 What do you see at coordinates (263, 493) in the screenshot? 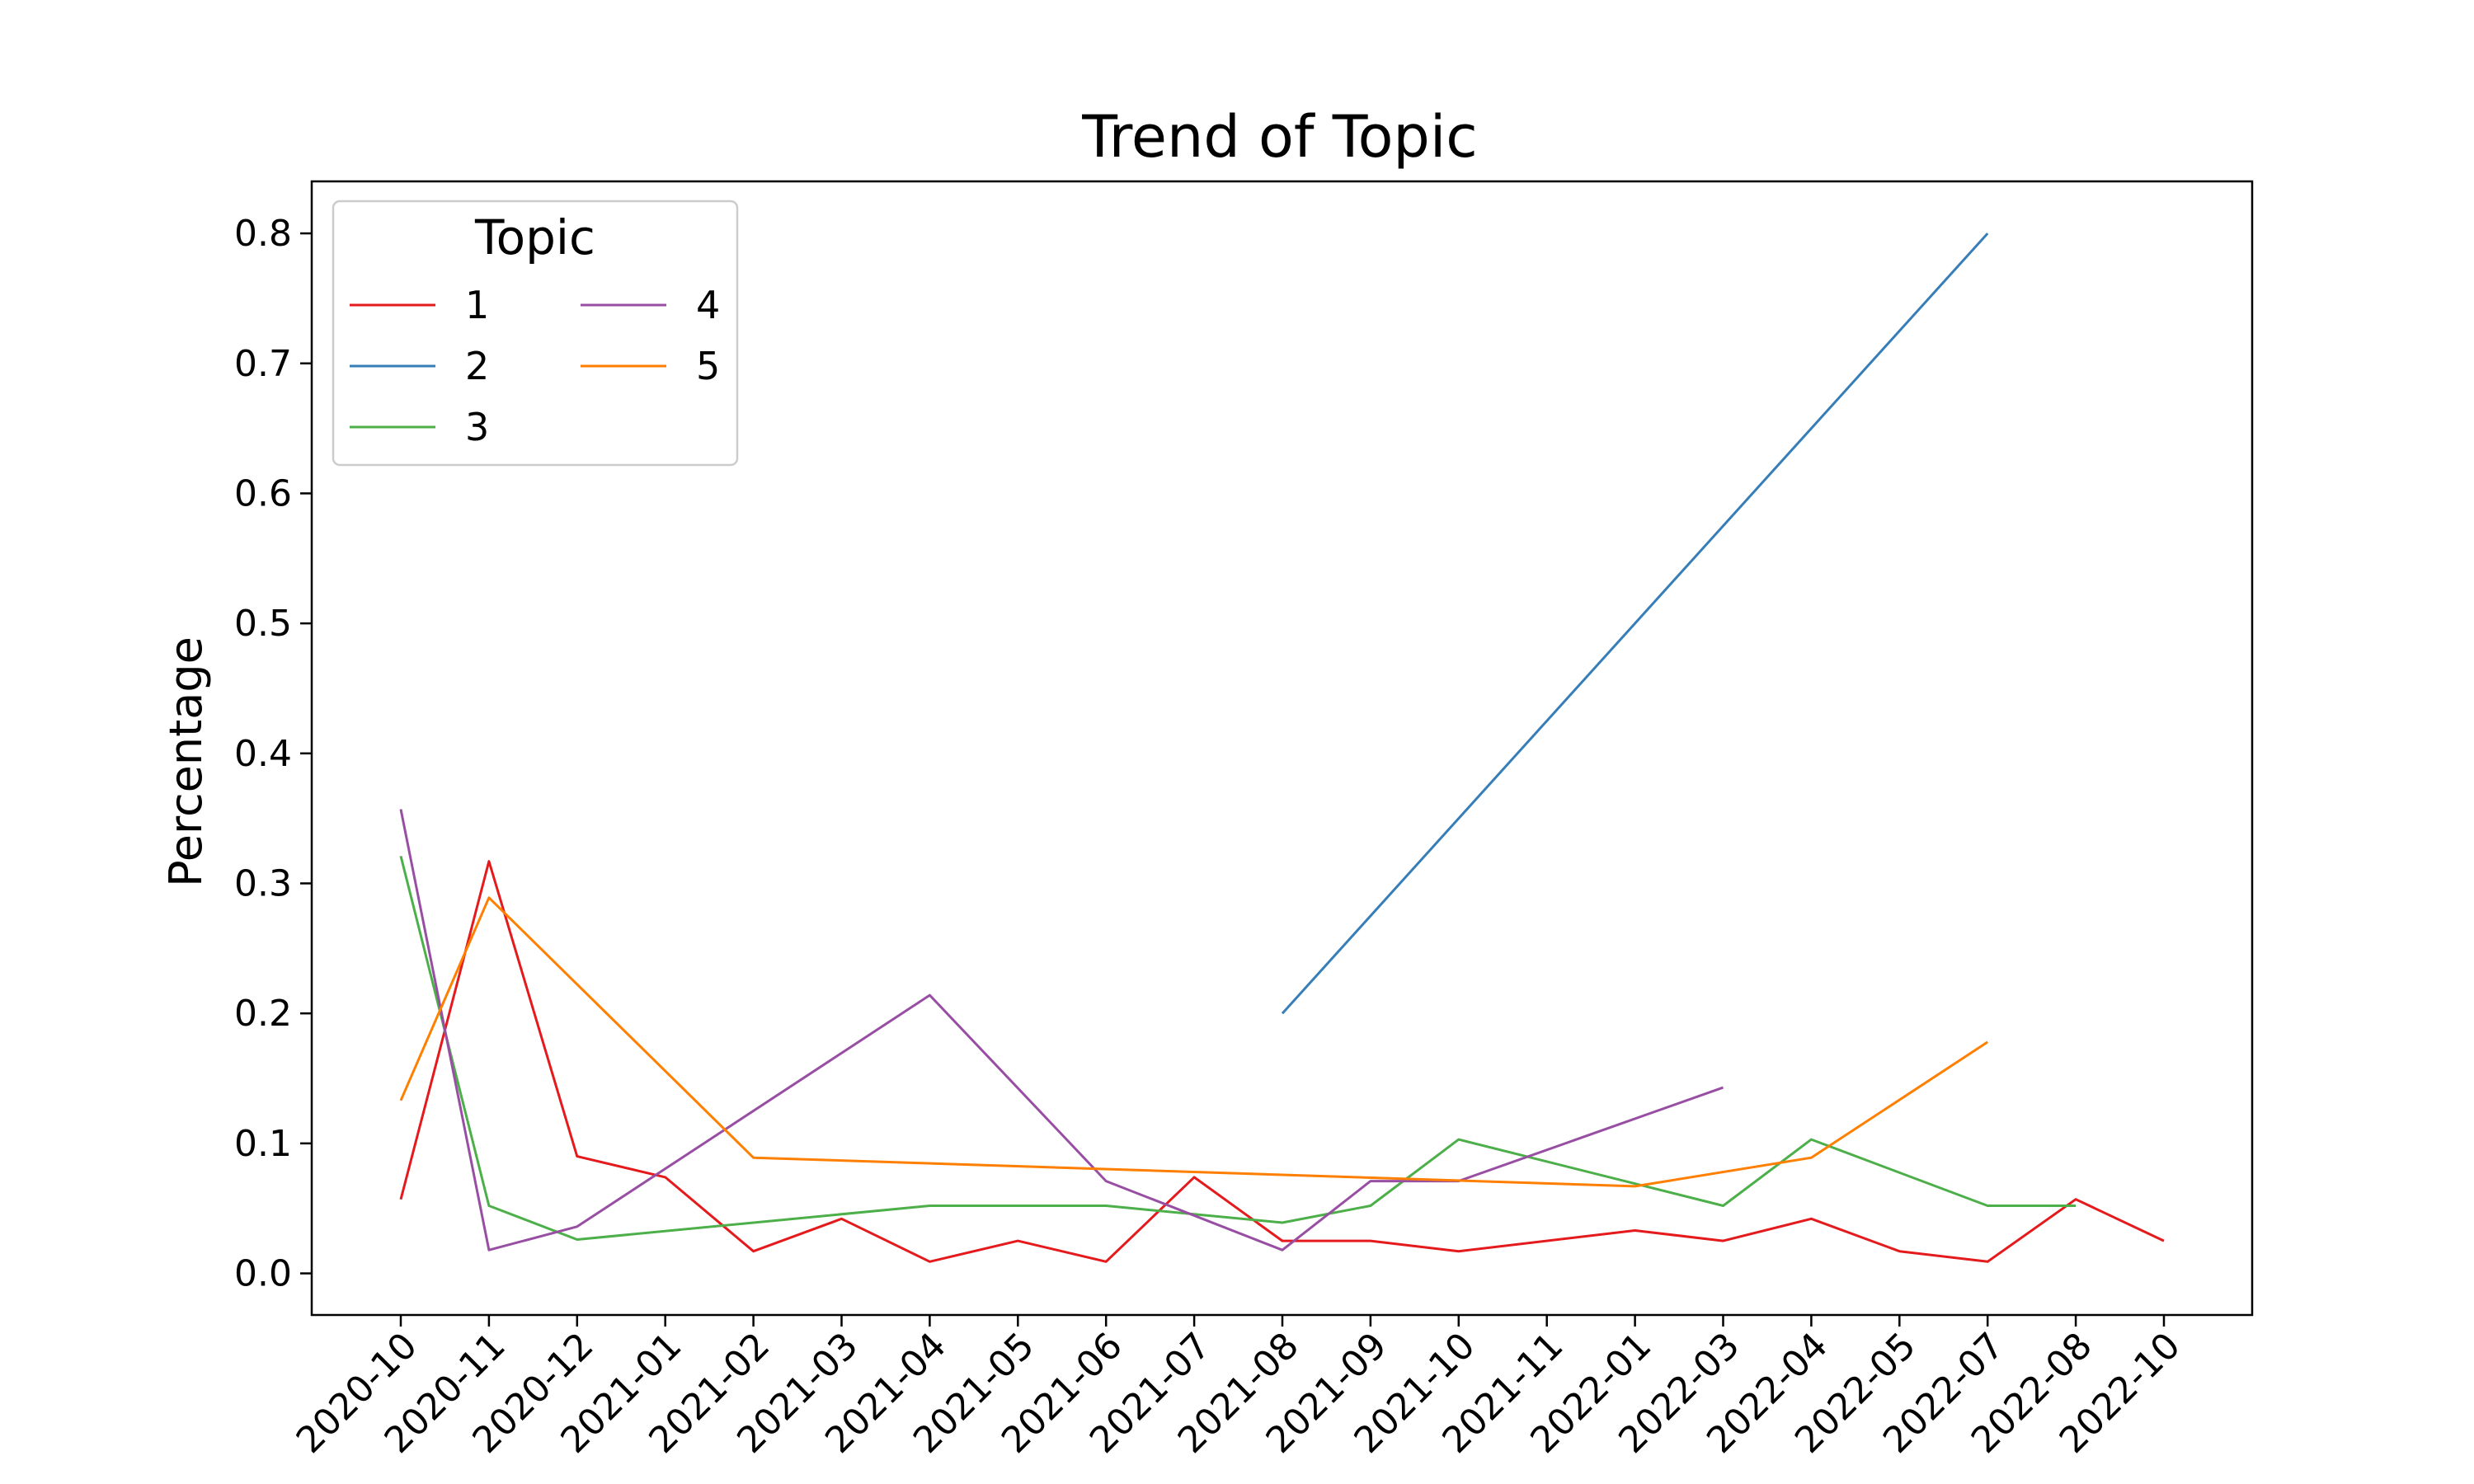
I see `y-tick-label: 0.6` at bounding box center [263, 493].